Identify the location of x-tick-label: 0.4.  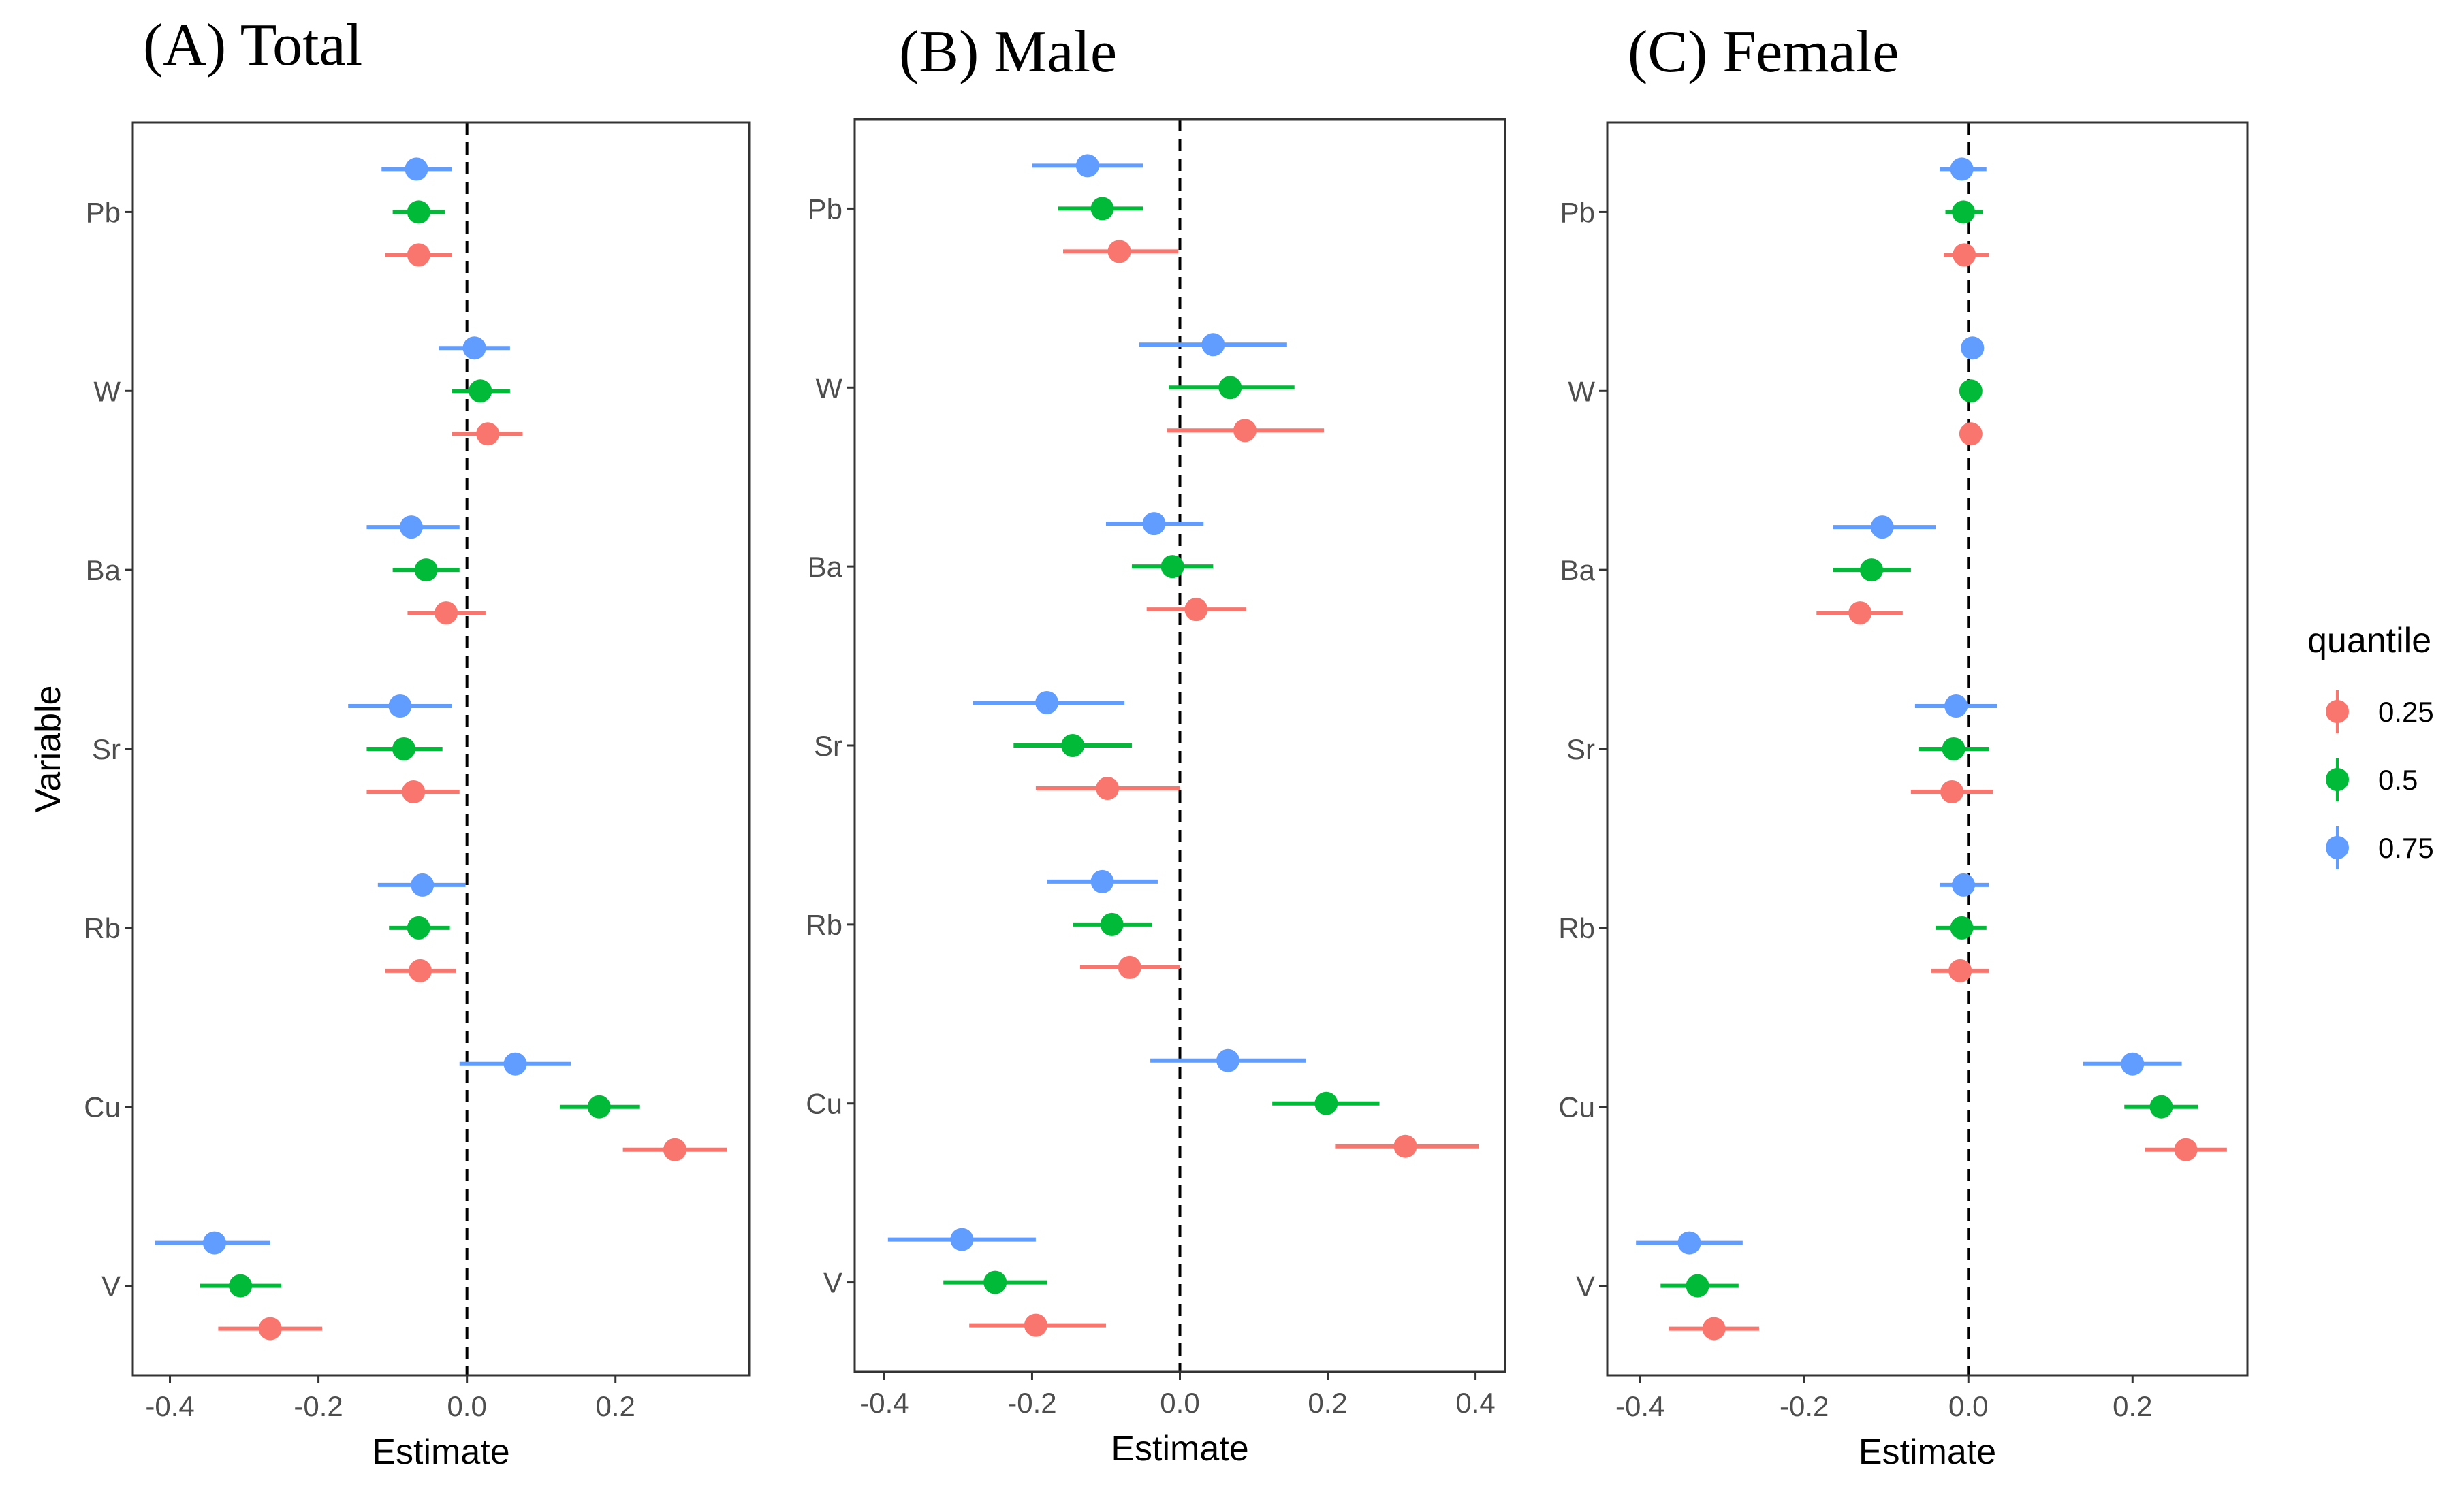
(1475, 1403).